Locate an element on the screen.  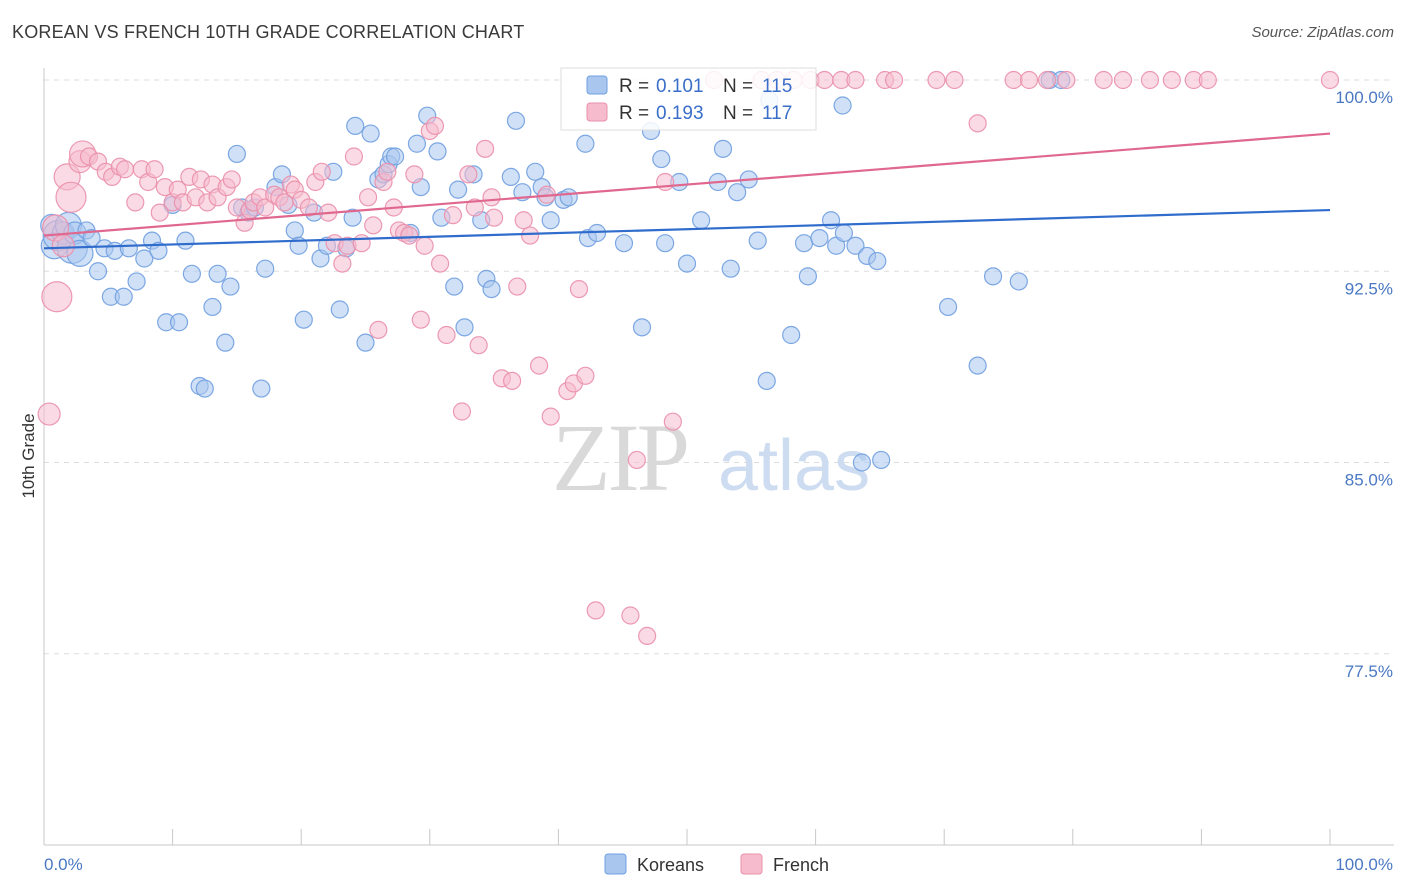
trend-layer is located at coordinates (687, 191).